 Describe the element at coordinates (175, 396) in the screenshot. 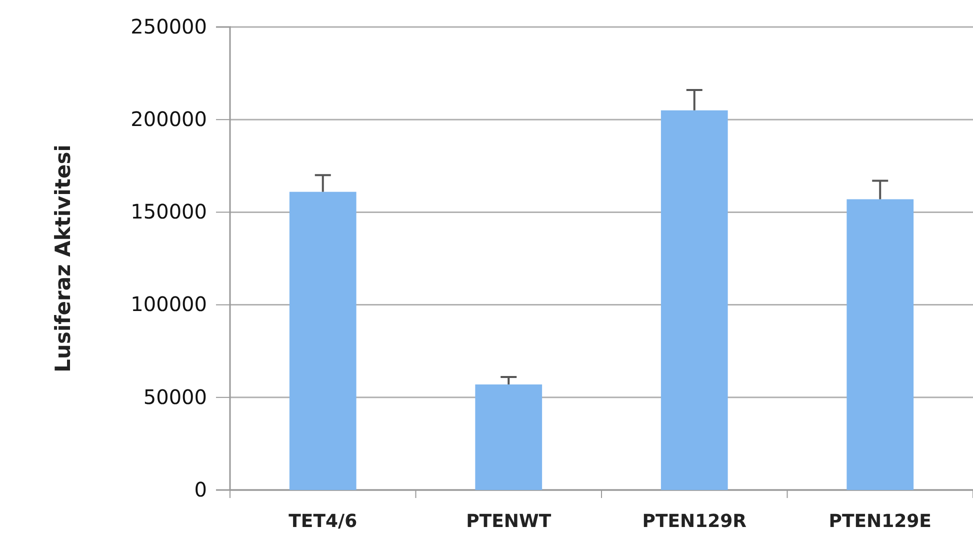

I see `y-tick-label: 50000` at that location.